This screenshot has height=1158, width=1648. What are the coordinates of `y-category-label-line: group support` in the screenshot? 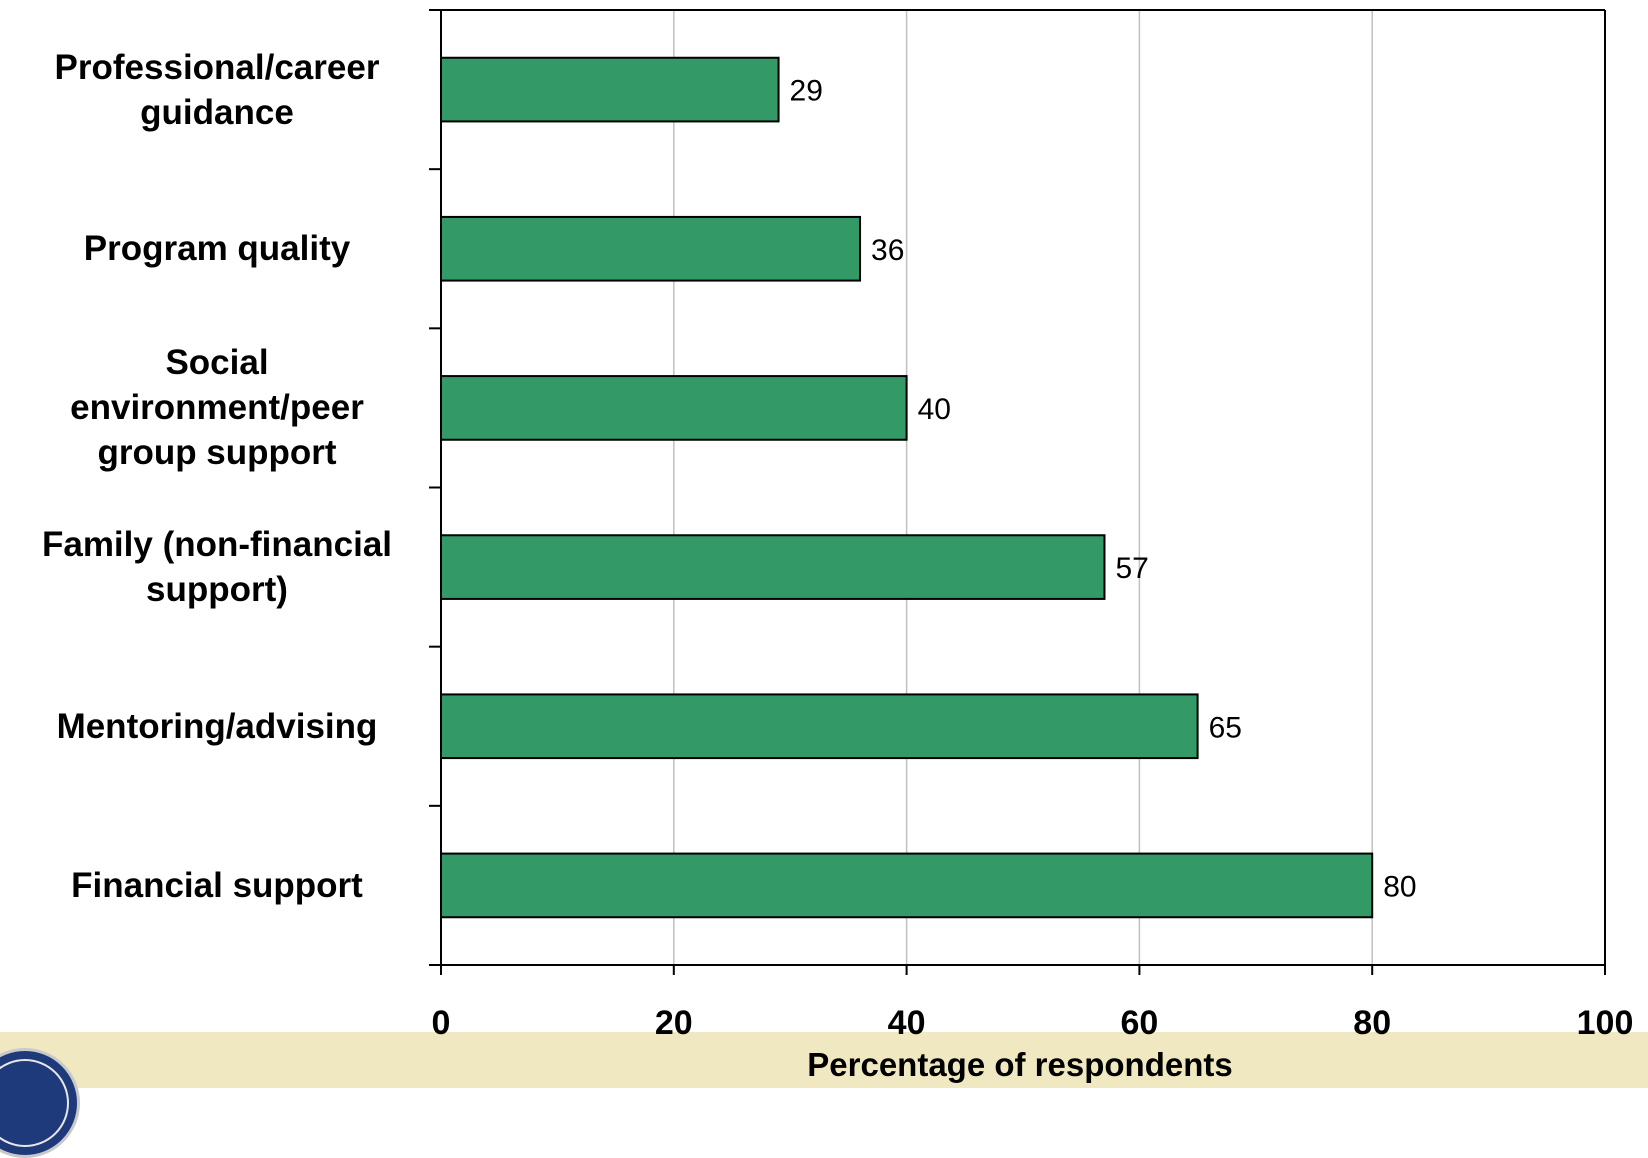 It's located at (217, 453).